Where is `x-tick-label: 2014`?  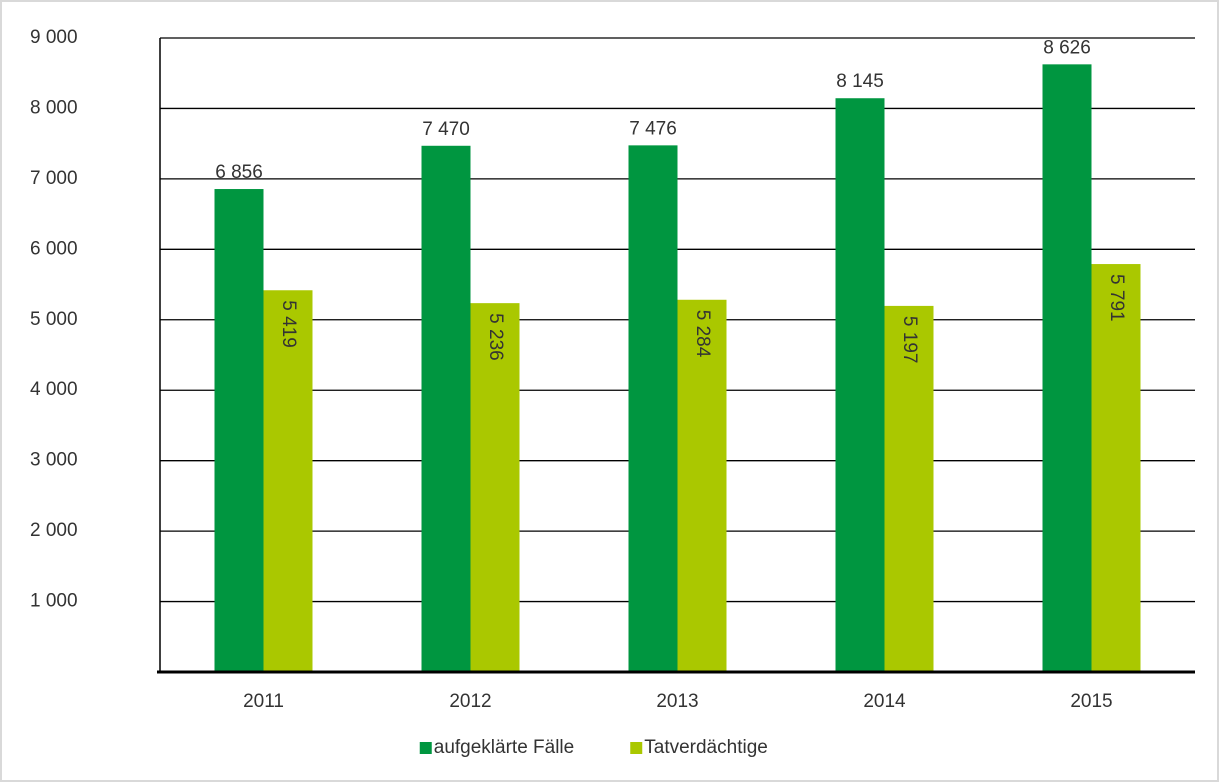
x-tick-label: 2014 is located at coordinates (884, 701).